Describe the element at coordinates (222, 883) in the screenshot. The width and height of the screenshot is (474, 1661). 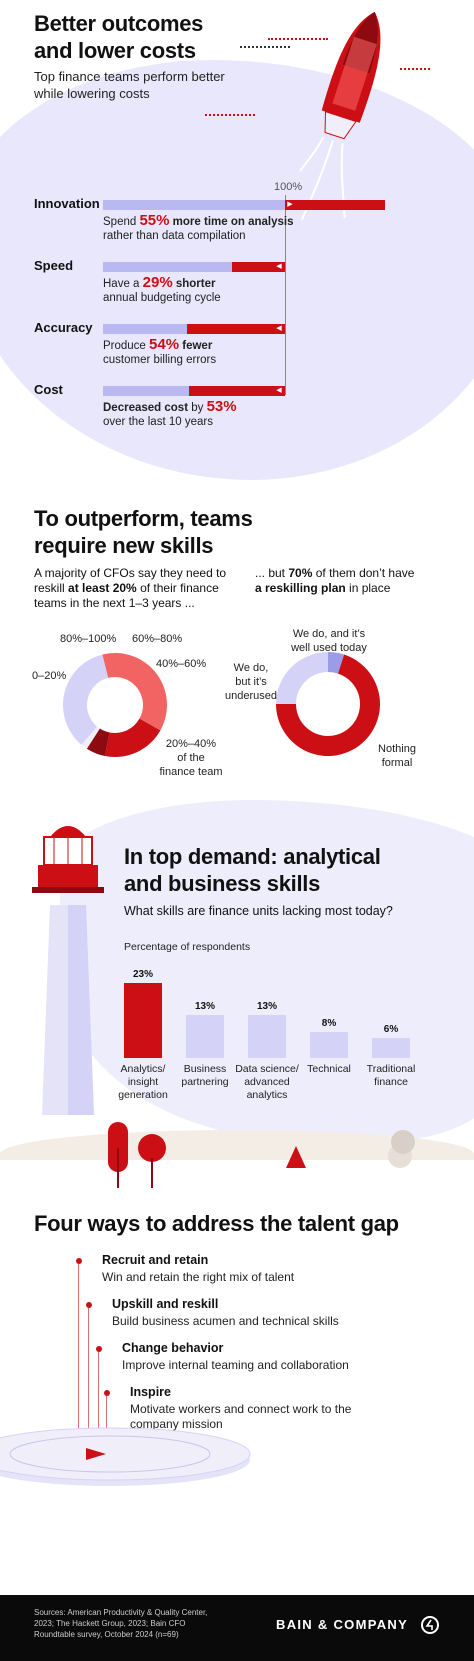
I see `title-line: and business skills` at that location.